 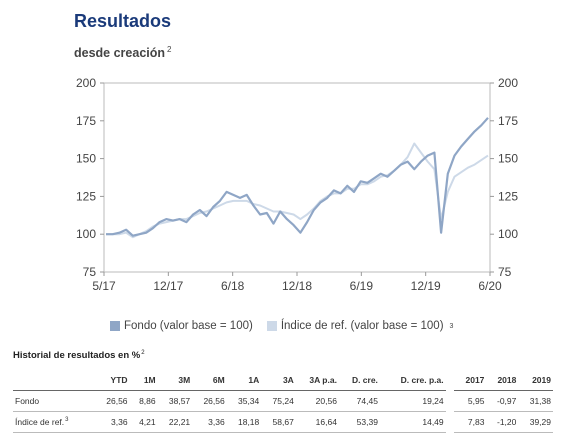 I want to click on table-cell: 18,18, so click(x=244, y=422).